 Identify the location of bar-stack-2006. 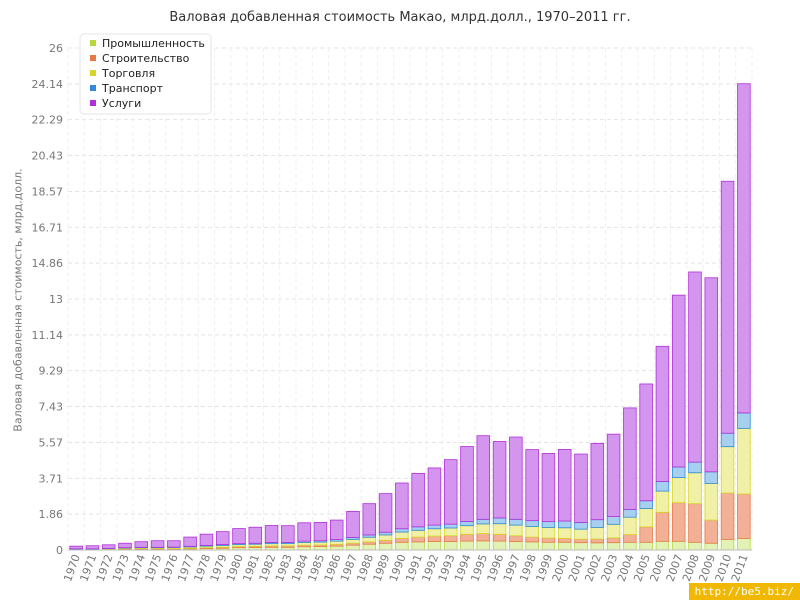
(662, 448).